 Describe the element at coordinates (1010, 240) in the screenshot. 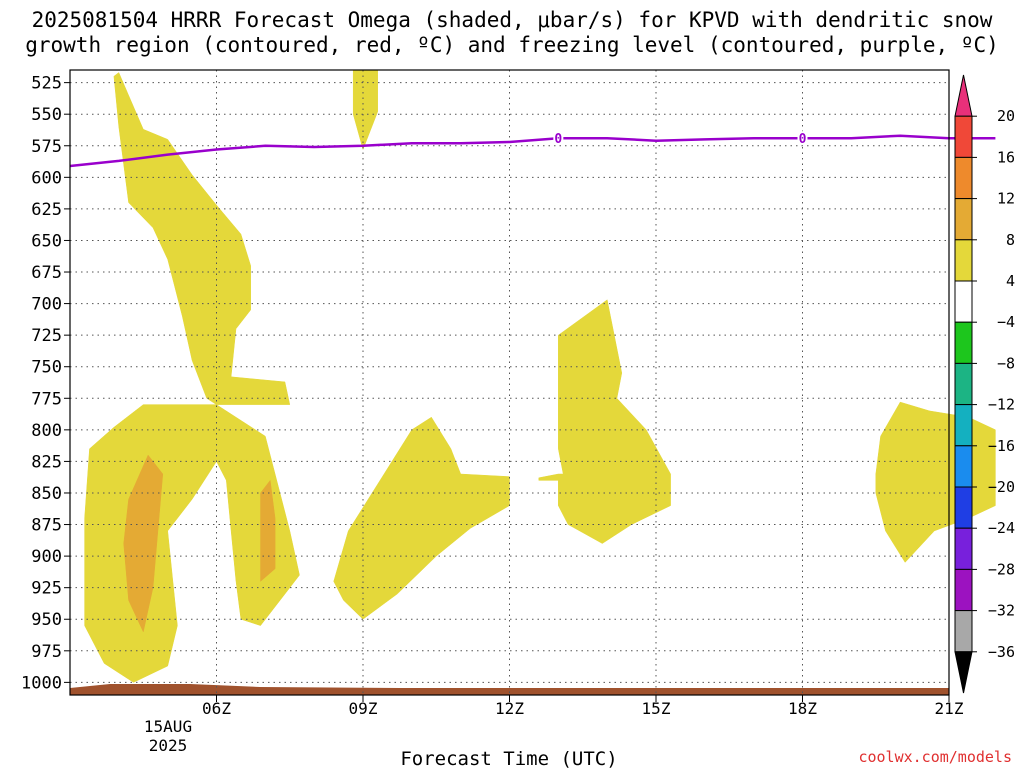

I see `colorbar-label: 8` at that location.